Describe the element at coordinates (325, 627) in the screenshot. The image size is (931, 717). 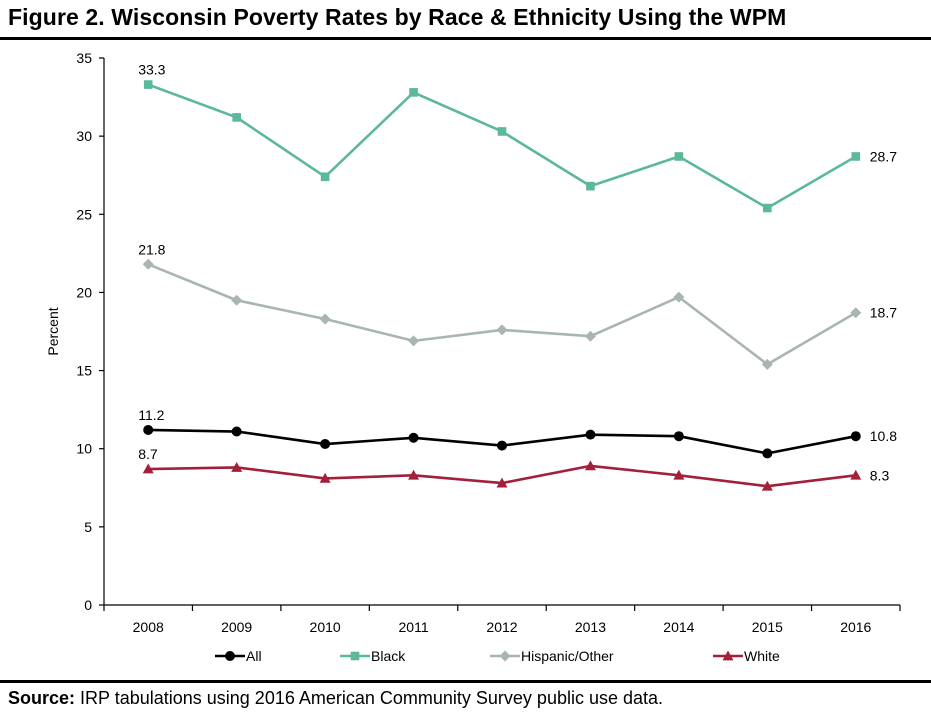
I see `x-tick-label: 2010` at that location.